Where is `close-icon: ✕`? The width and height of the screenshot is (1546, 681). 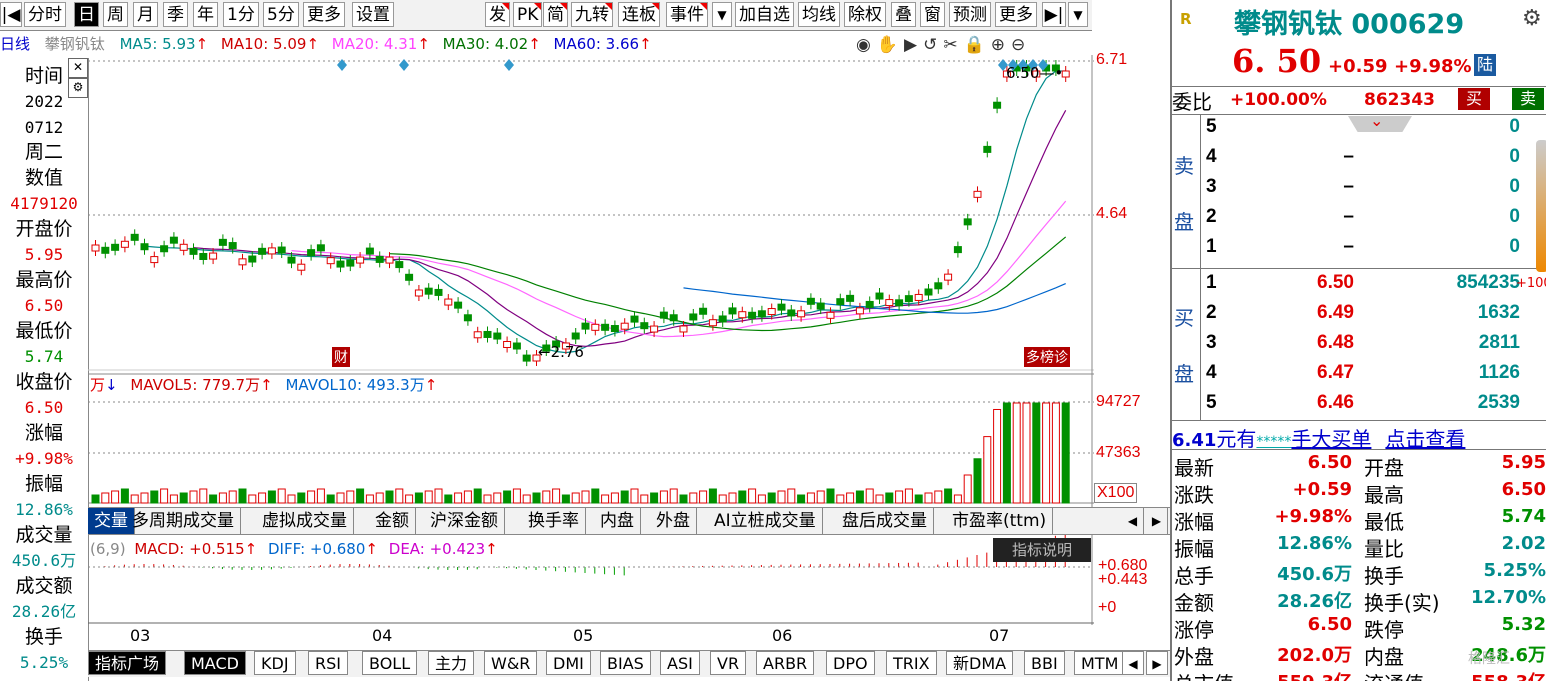 close-icon: ✕ is located at coordinates (78, 68).